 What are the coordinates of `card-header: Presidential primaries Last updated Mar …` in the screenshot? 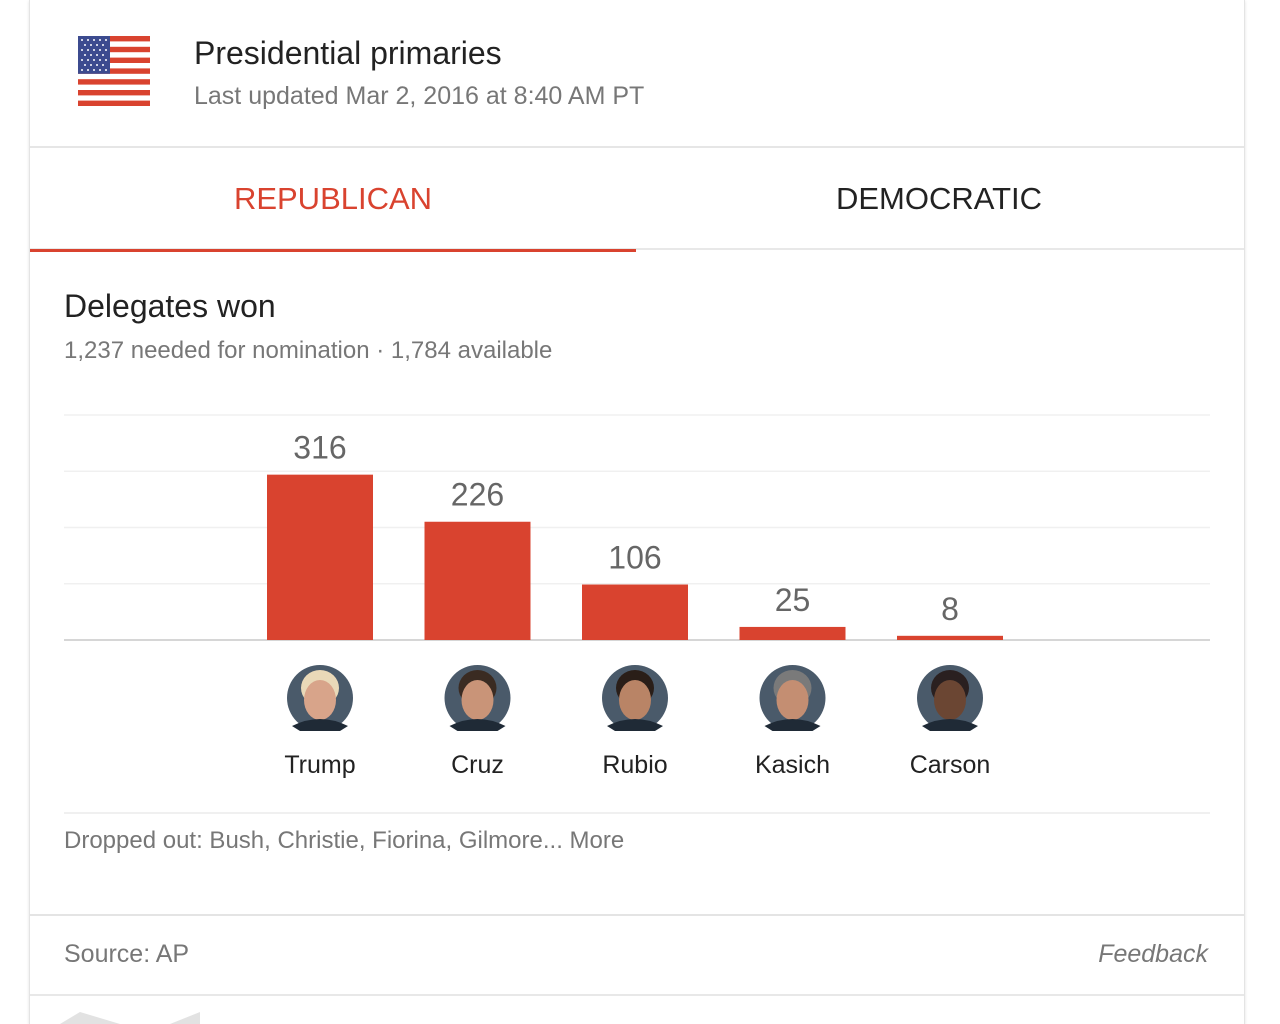 It's located at (637, 74).